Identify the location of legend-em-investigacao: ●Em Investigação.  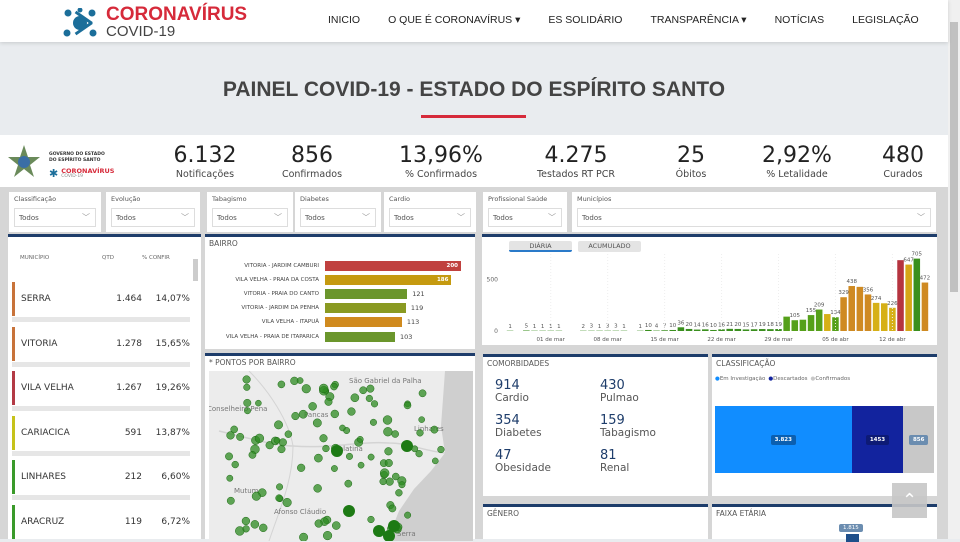
(740, 379).